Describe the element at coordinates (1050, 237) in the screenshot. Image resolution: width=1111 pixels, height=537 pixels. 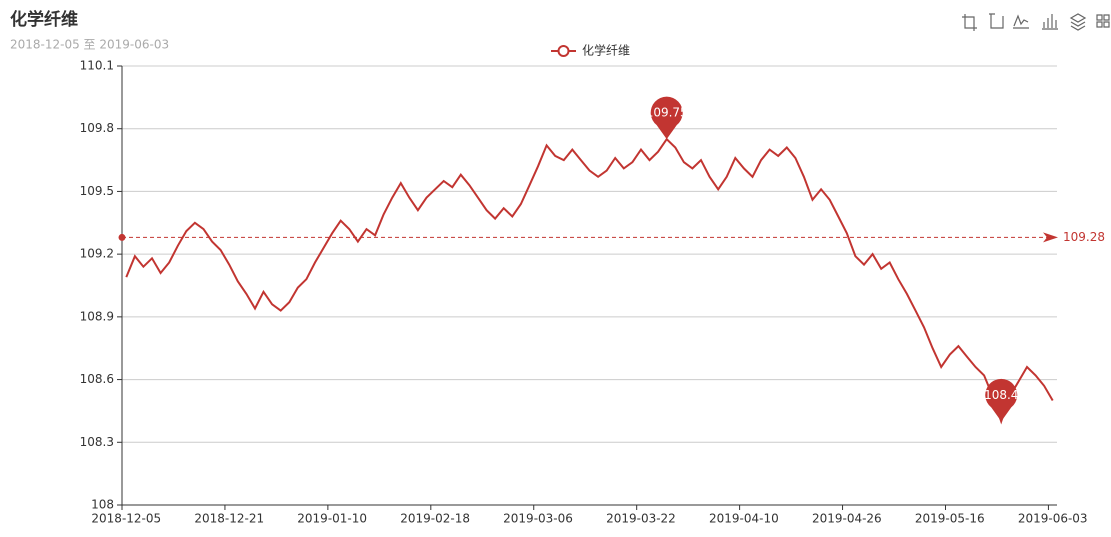
I see `average-arrow` at that location.